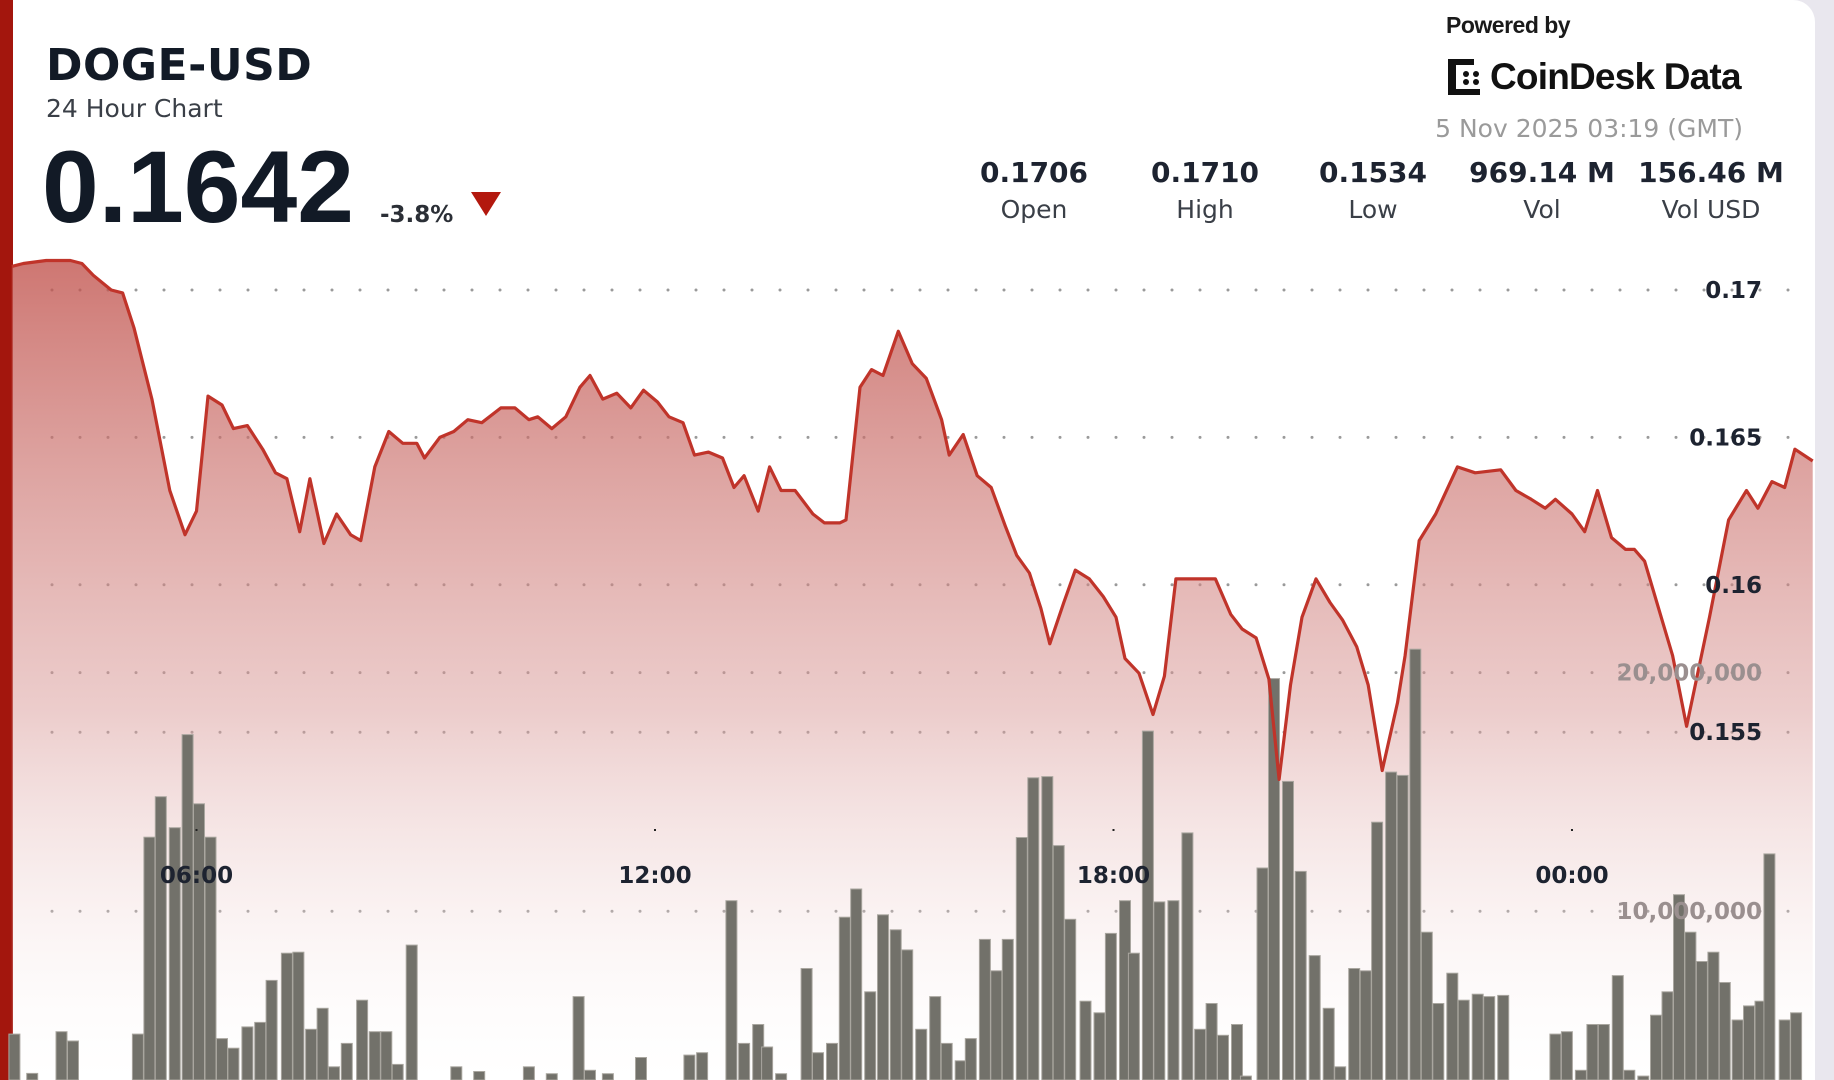 Image resolution: width=1834 pixels, height=1080 pixels. I want to click on timestamp: 5 Nov 2025 03:19 (GMT), so click(1589, 128).